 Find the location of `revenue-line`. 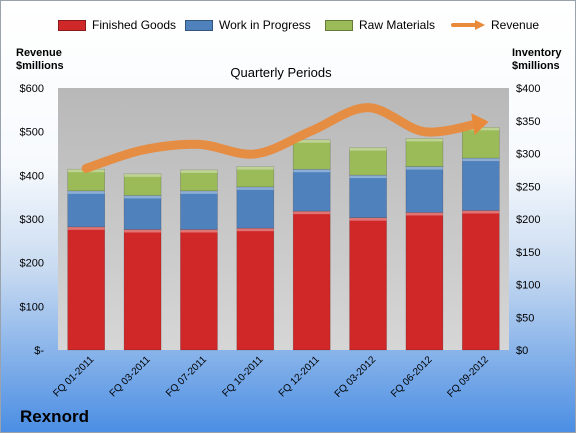

revenue-line is located at coordinates (283, 138).